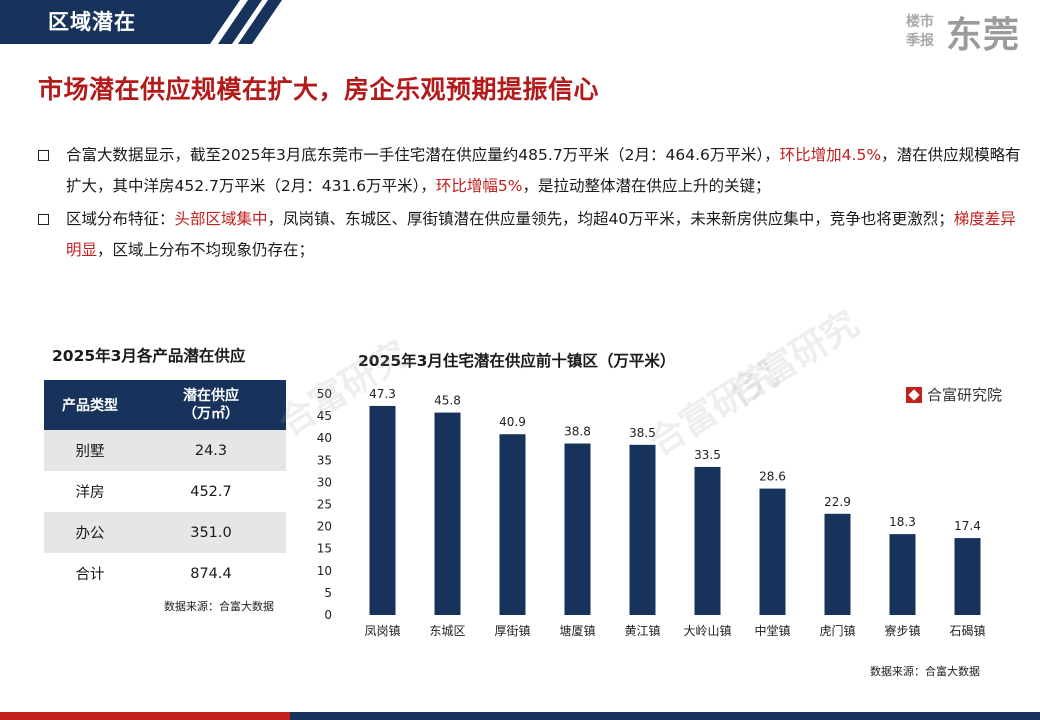 The width and height of the screenshot is (1040, 720). Describe the element at coordinates (577, 432) in the screenshot. I see `data-label: 38.8` at that location.